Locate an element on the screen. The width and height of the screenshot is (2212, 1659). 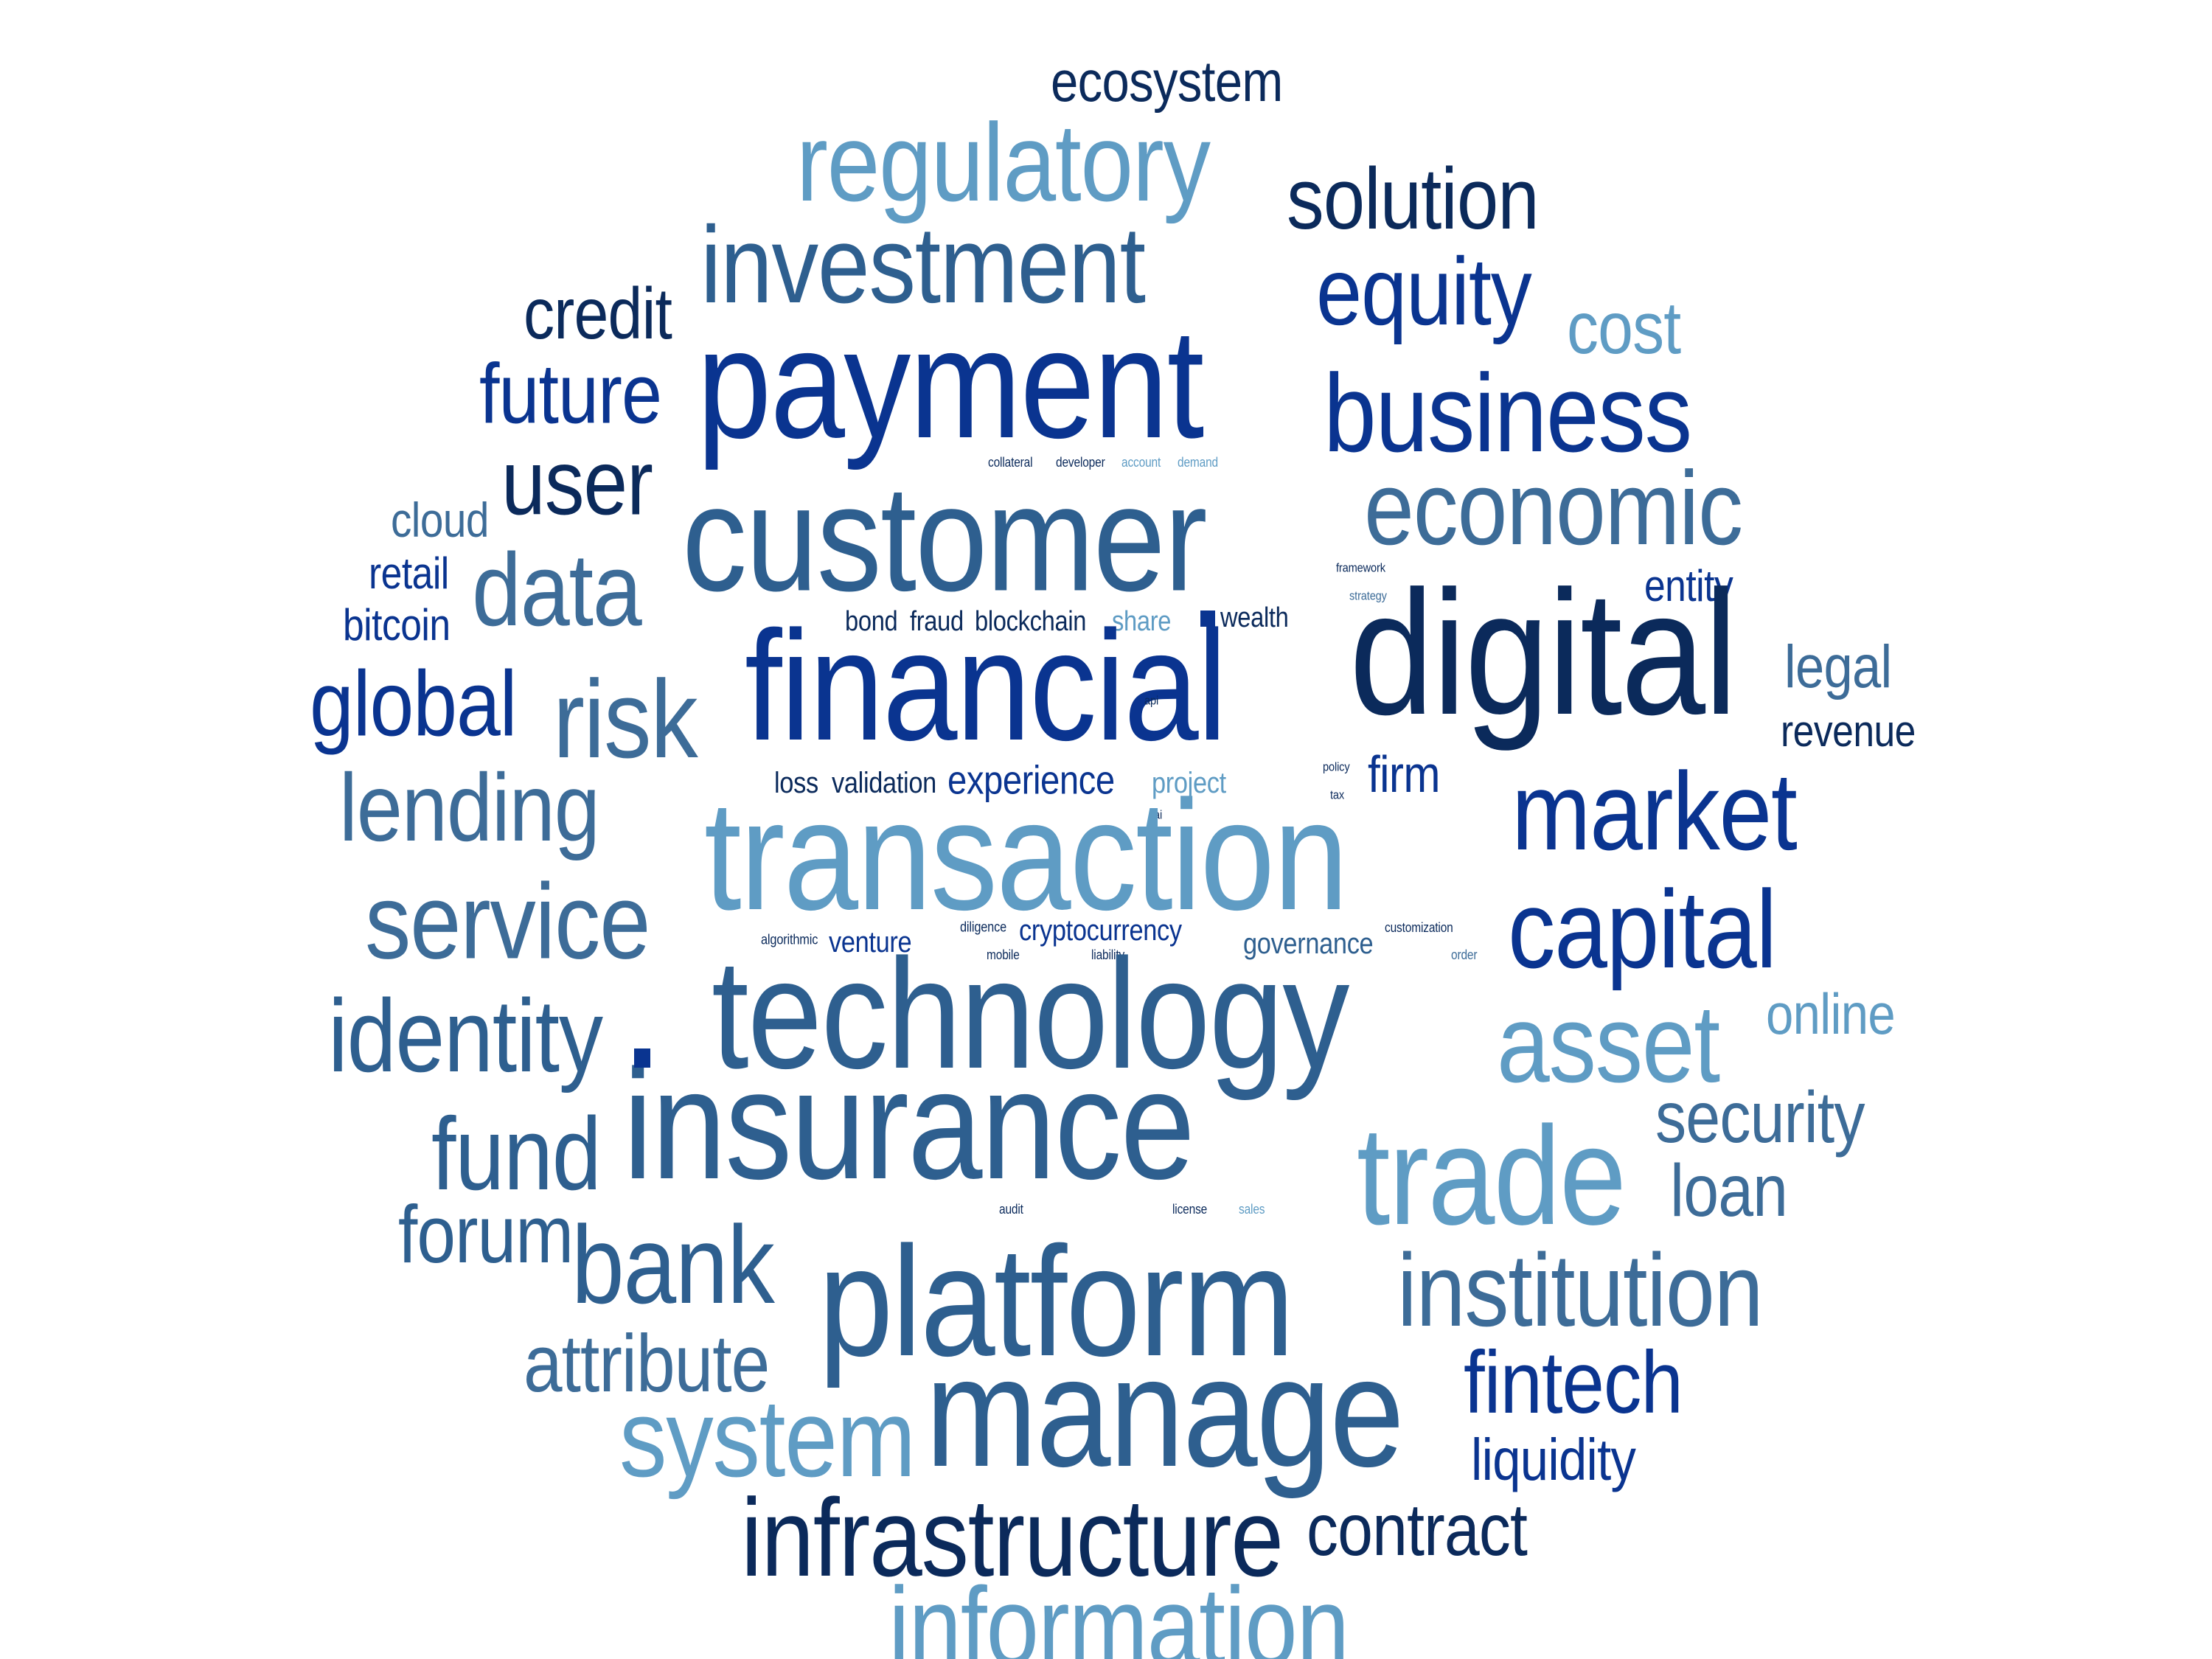
word-economic: economic is located at coordinates (1553, 508).